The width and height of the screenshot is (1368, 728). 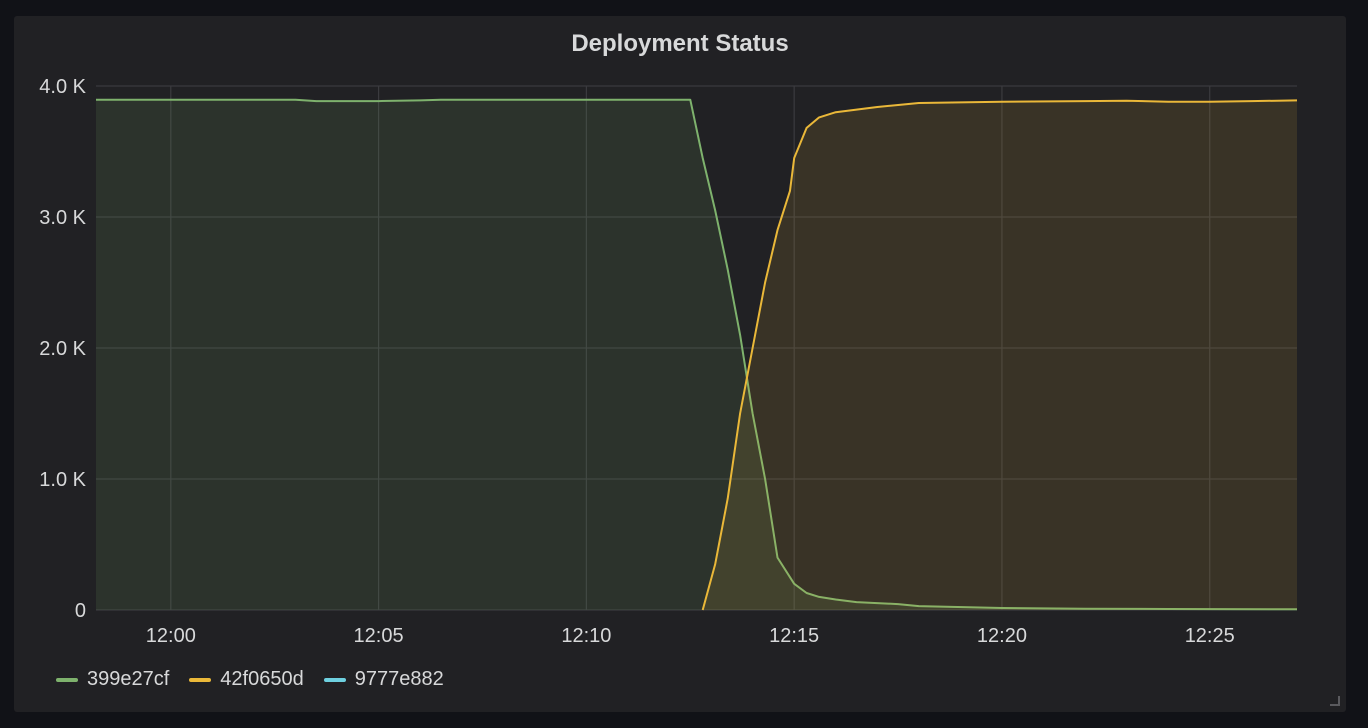 What do you see at coordinates (171, 636) in the screenshot?
I see `x-tick-label: 12:00` at bounding box center [171, 636].